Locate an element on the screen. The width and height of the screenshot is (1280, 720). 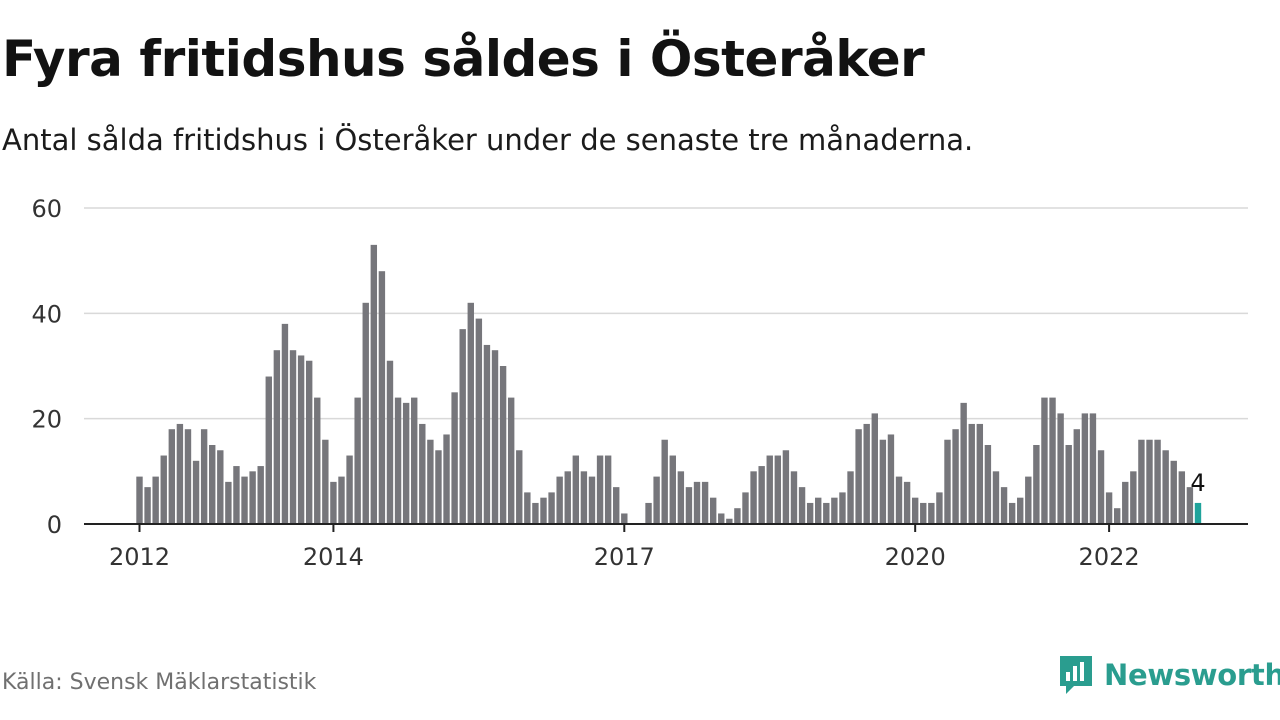
annotations: 4 is located at coordinates (1197, 483).